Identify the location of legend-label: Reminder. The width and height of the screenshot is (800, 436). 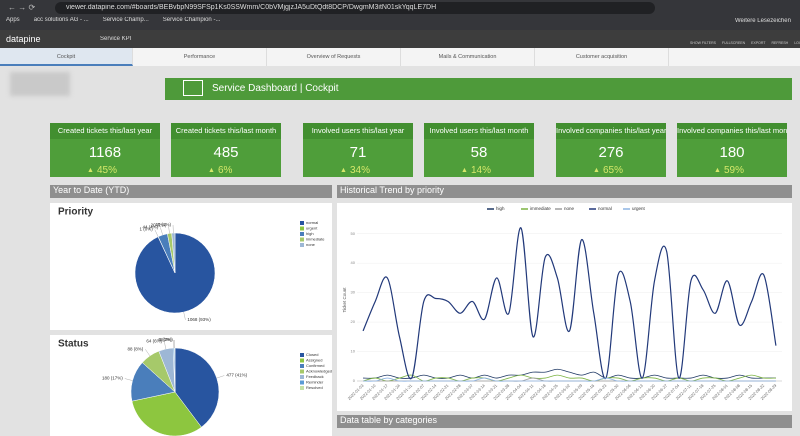
(315, 382).